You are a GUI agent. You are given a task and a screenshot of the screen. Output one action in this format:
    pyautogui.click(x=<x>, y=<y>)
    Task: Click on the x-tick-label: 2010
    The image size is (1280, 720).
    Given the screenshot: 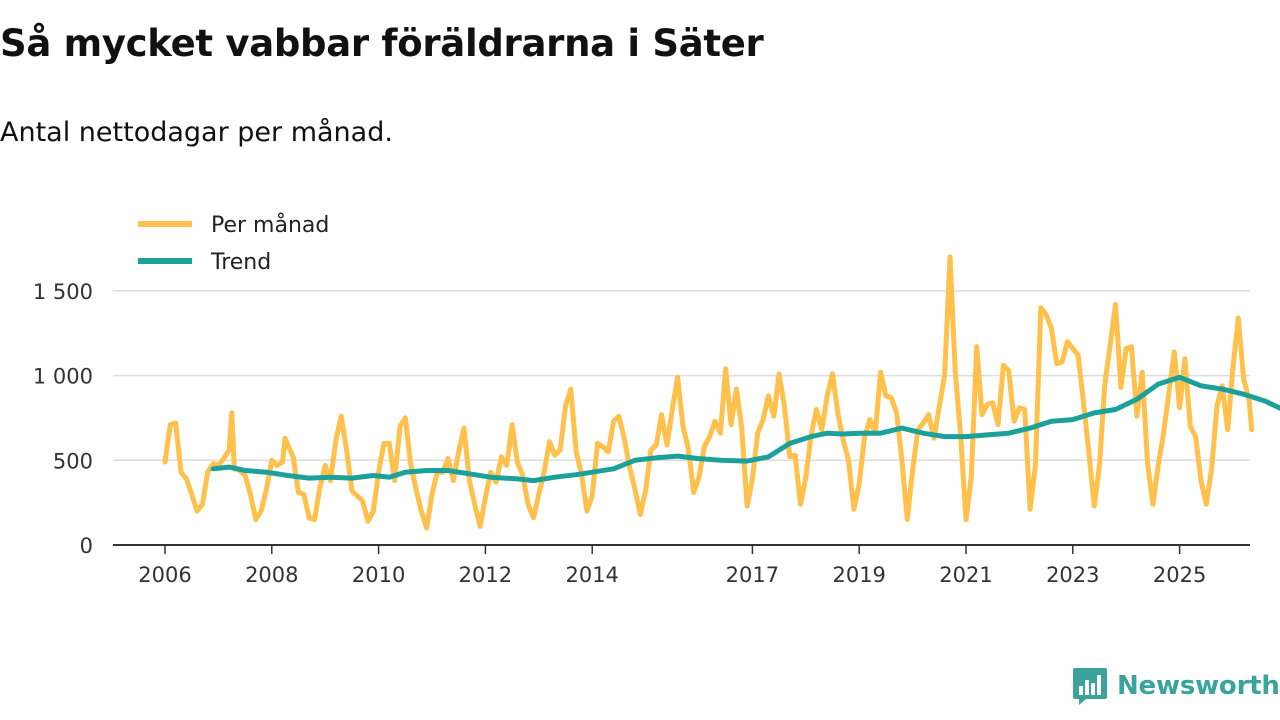 What is the action you would take?
    pyautogui.click(x=378, y=575)
    